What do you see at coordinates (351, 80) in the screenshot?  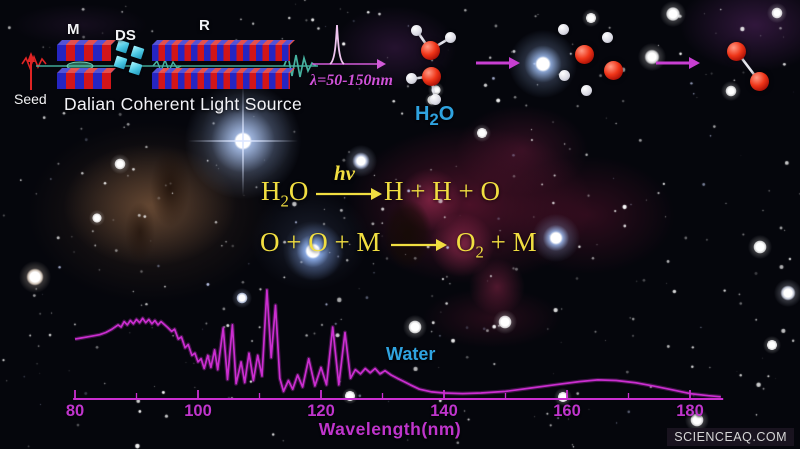 I see `wavelength-range-label: λ=50-150nm` at bounding box center [351, 80].